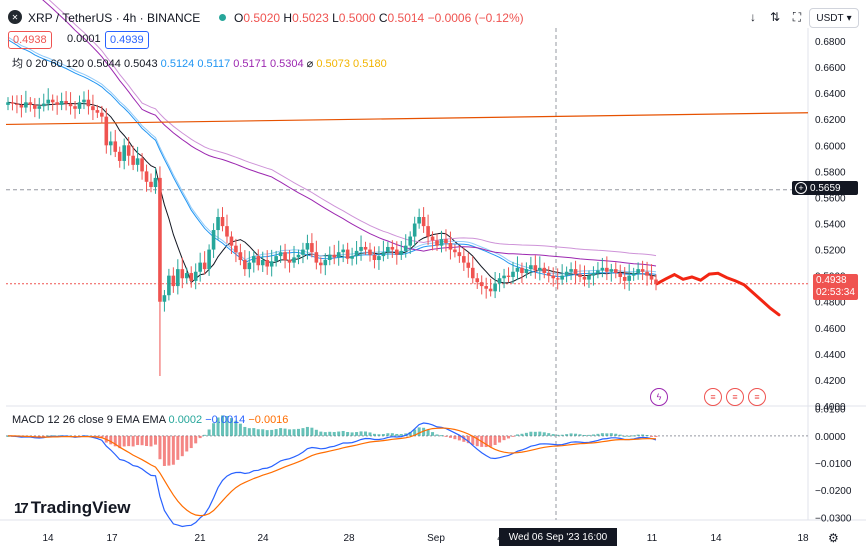 This screenshot has height=550, width=866. Describe the element at coordinates (801, 188) in the screenshot. I see `plus-circle-icon: +` at that location.